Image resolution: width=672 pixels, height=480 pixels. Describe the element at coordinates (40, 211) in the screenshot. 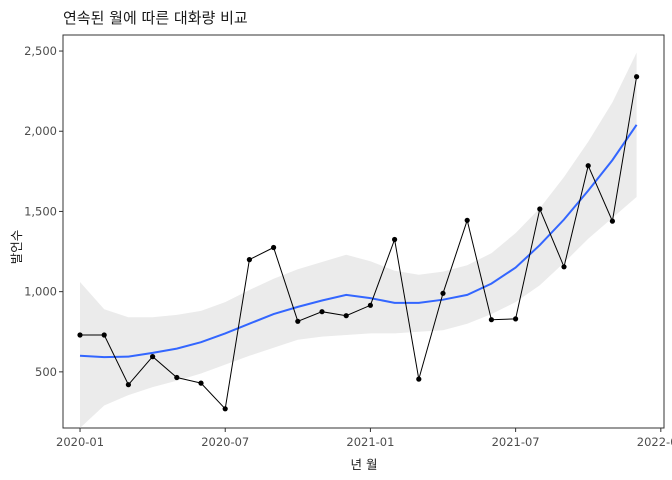

I see `y-tick-label: 1,500` at that location.